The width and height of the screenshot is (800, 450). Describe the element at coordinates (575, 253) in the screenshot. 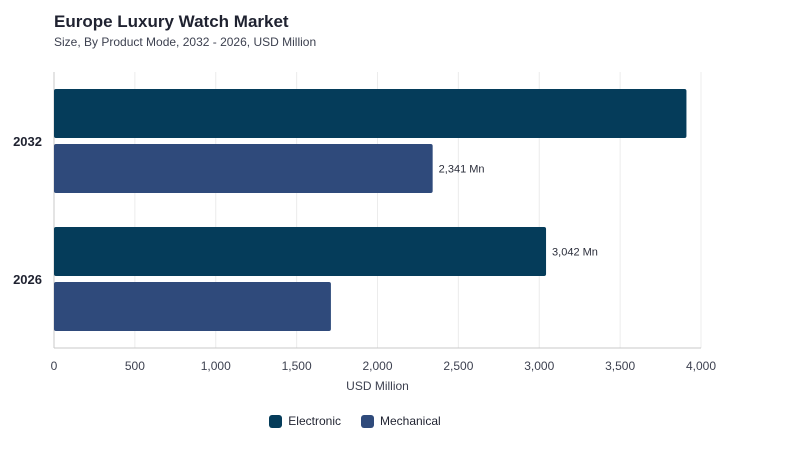

I see `data-label-electronic-2026: 3,042 Mn` at that location.